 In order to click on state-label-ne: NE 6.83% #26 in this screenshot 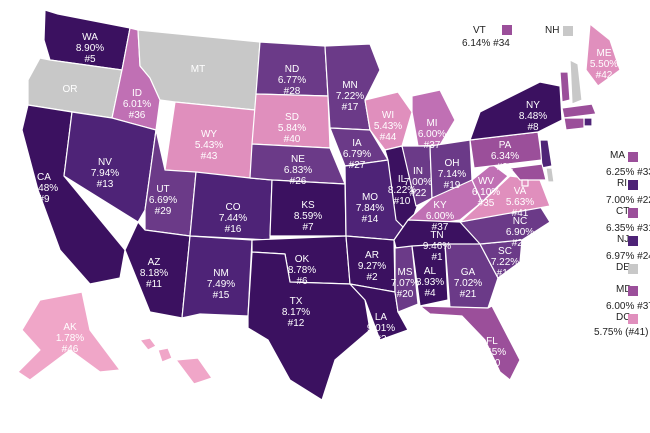, I will do `click(298, 170)`.